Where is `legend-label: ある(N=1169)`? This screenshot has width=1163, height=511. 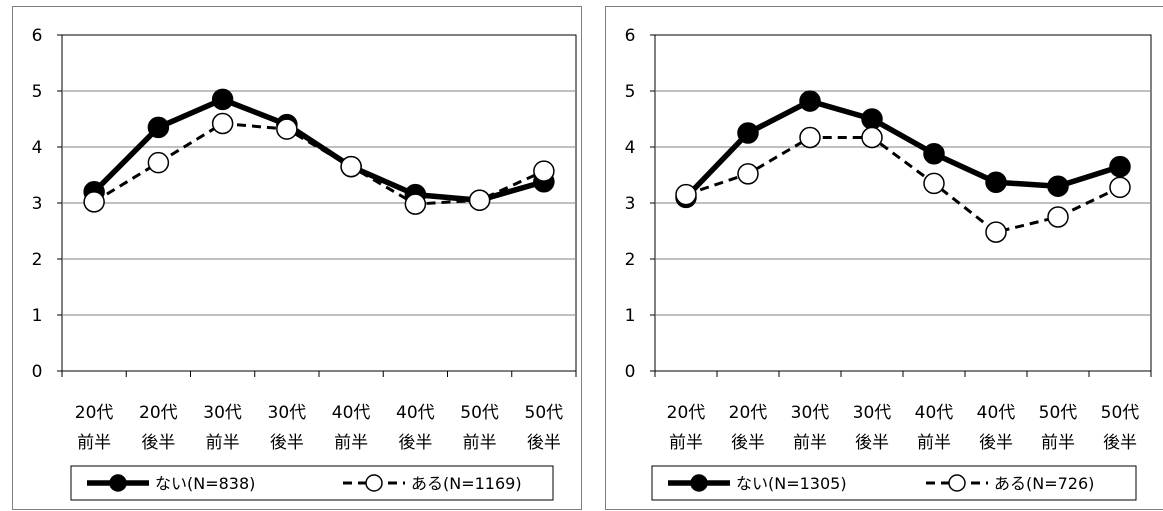 legend-label: ある(N=1169) is located at coordinates (466, 483).